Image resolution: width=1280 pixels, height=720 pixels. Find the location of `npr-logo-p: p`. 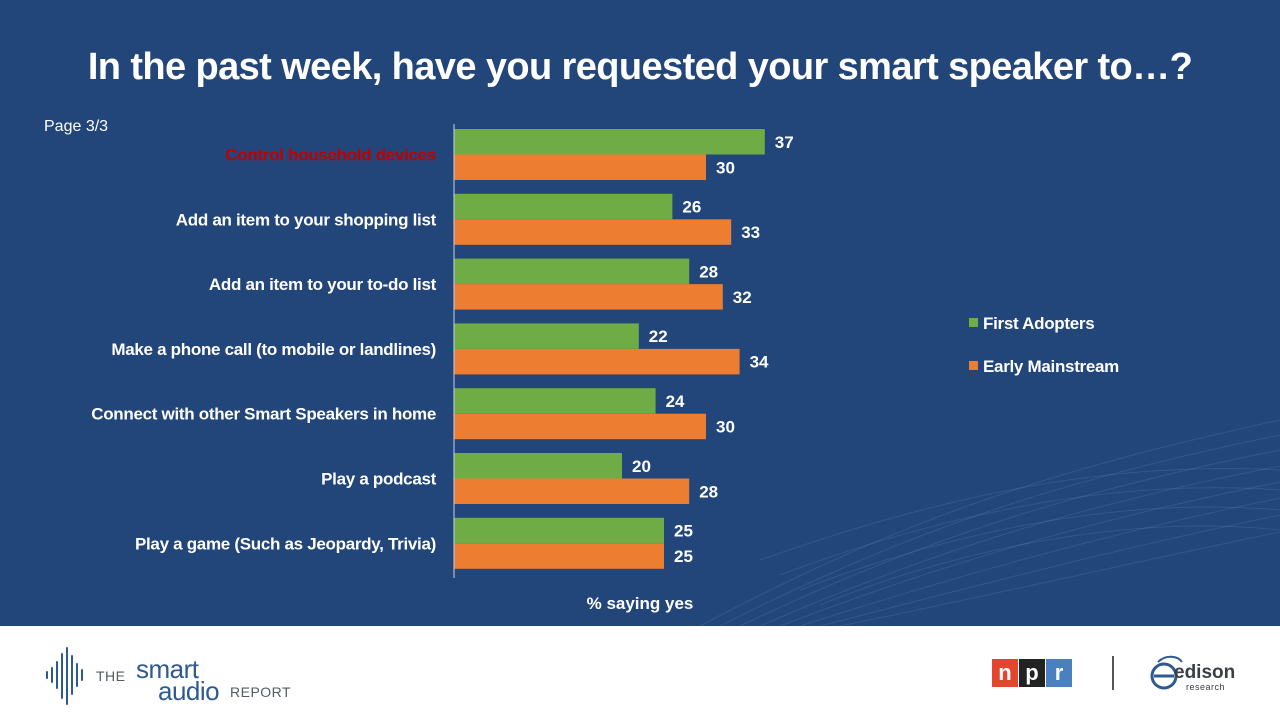

npr-logo-p: p is located at coordinates (1032, 673).